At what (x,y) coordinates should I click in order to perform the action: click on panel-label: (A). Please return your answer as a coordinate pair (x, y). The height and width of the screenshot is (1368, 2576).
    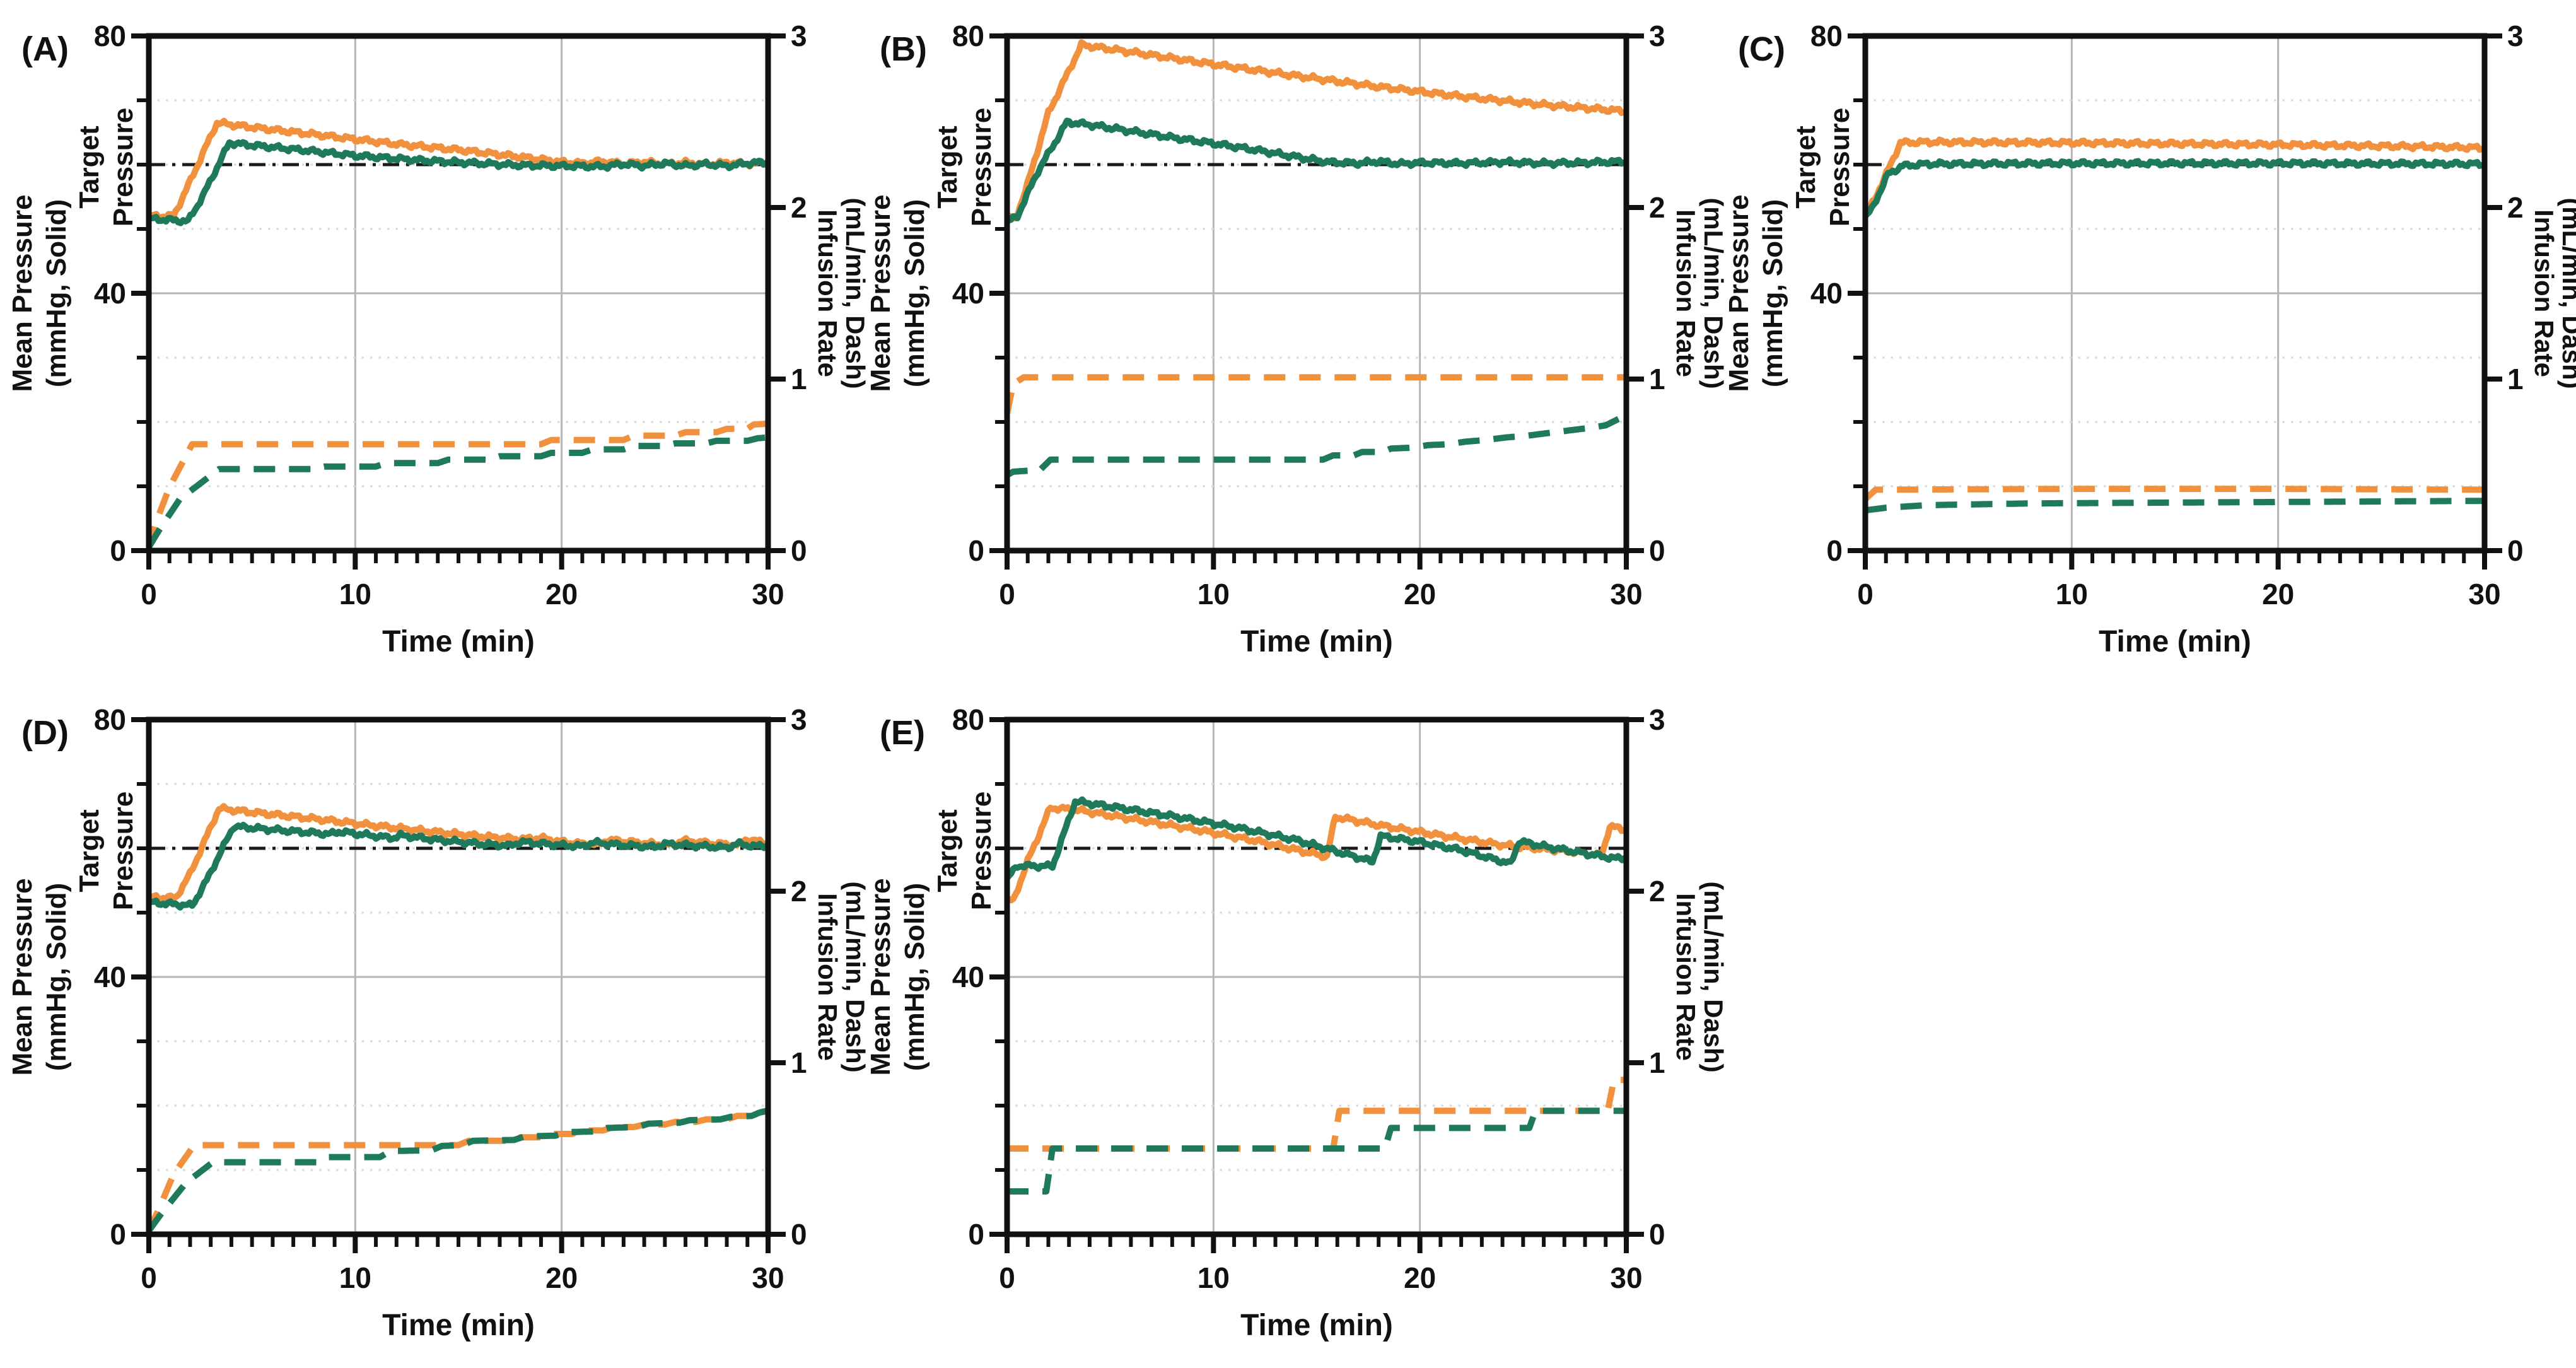
    Looking at the image, I should click on (45, 49).